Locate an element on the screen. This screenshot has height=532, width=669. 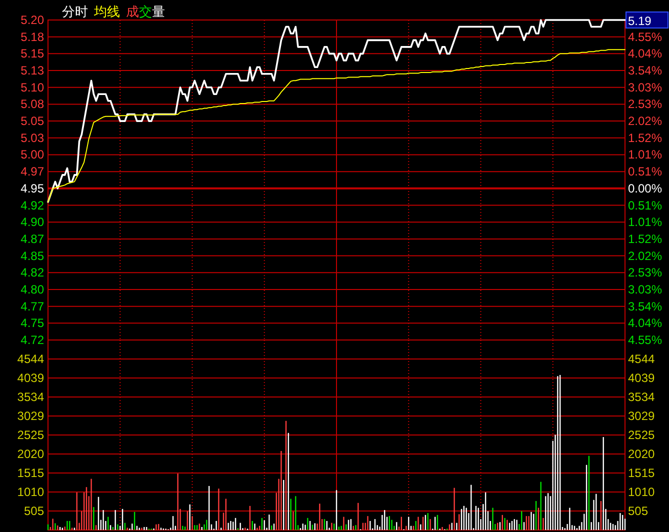
y-tick-label: 5.15 is located at coordinates (32, 53).